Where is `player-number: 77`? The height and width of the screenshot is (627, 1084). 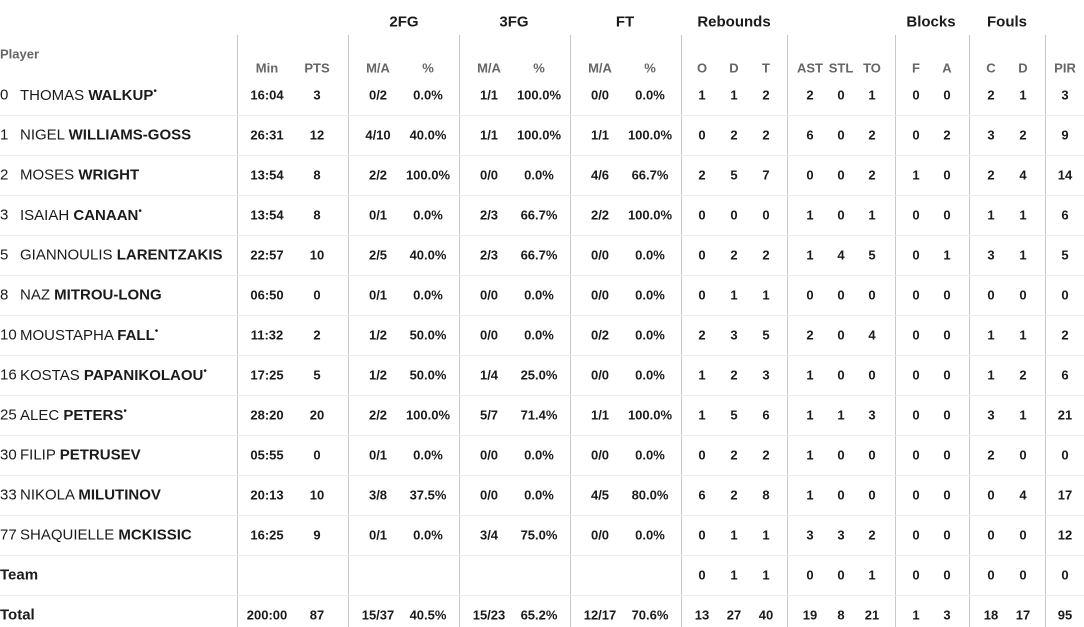 player-number: 77 is located at coordinates (8, 535).